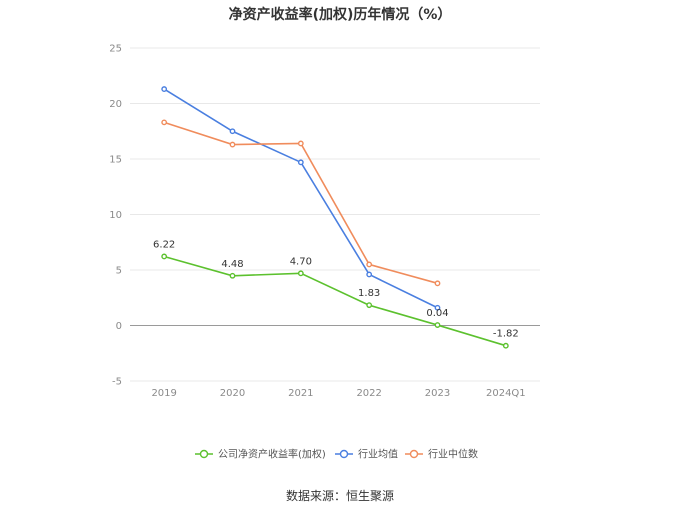 The image size is (680, 509). I want to click on series-line, so click(335, 301).